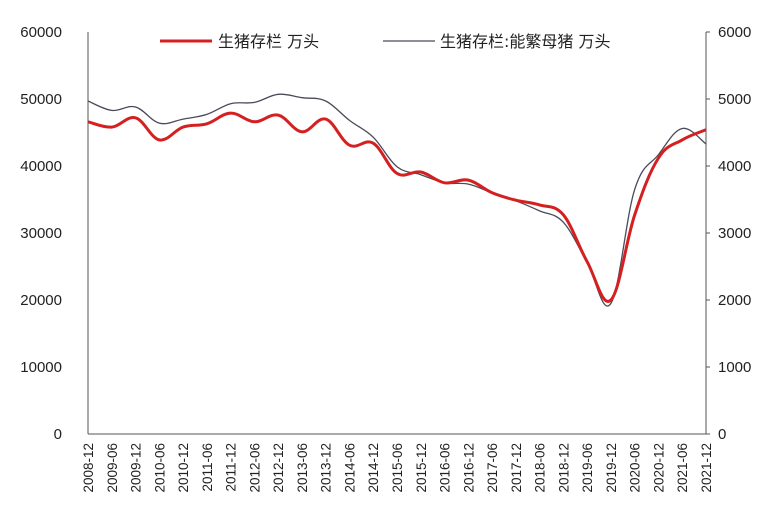  Describe the element at coordinates (468, 468) in the screenshot. I see `x-tick-label: 2016-12` at that location.